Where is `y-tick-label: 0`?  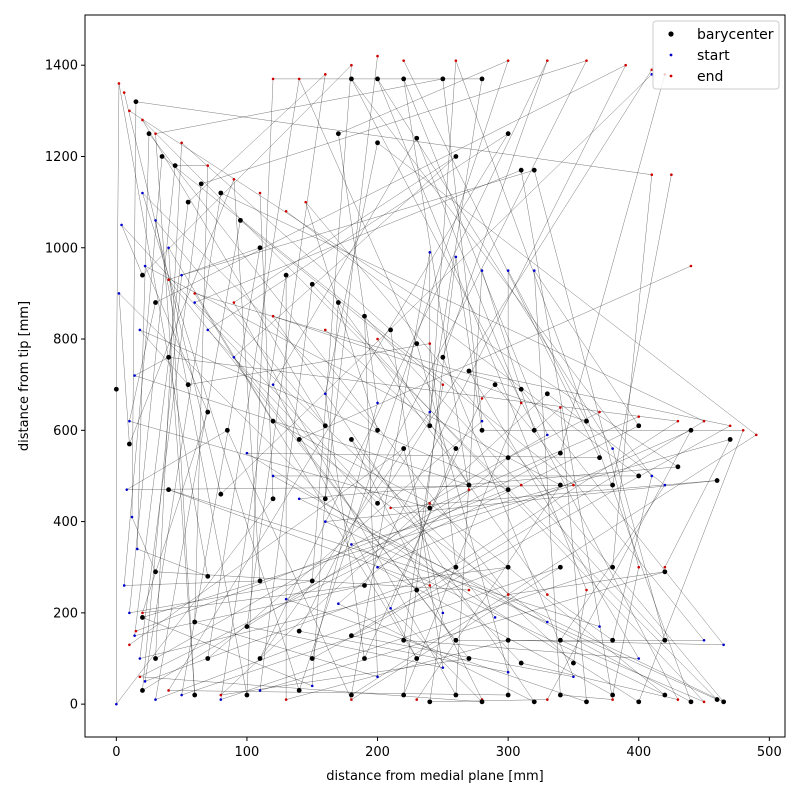 y-tick-label: 0 is located at coordinates (74, 705).